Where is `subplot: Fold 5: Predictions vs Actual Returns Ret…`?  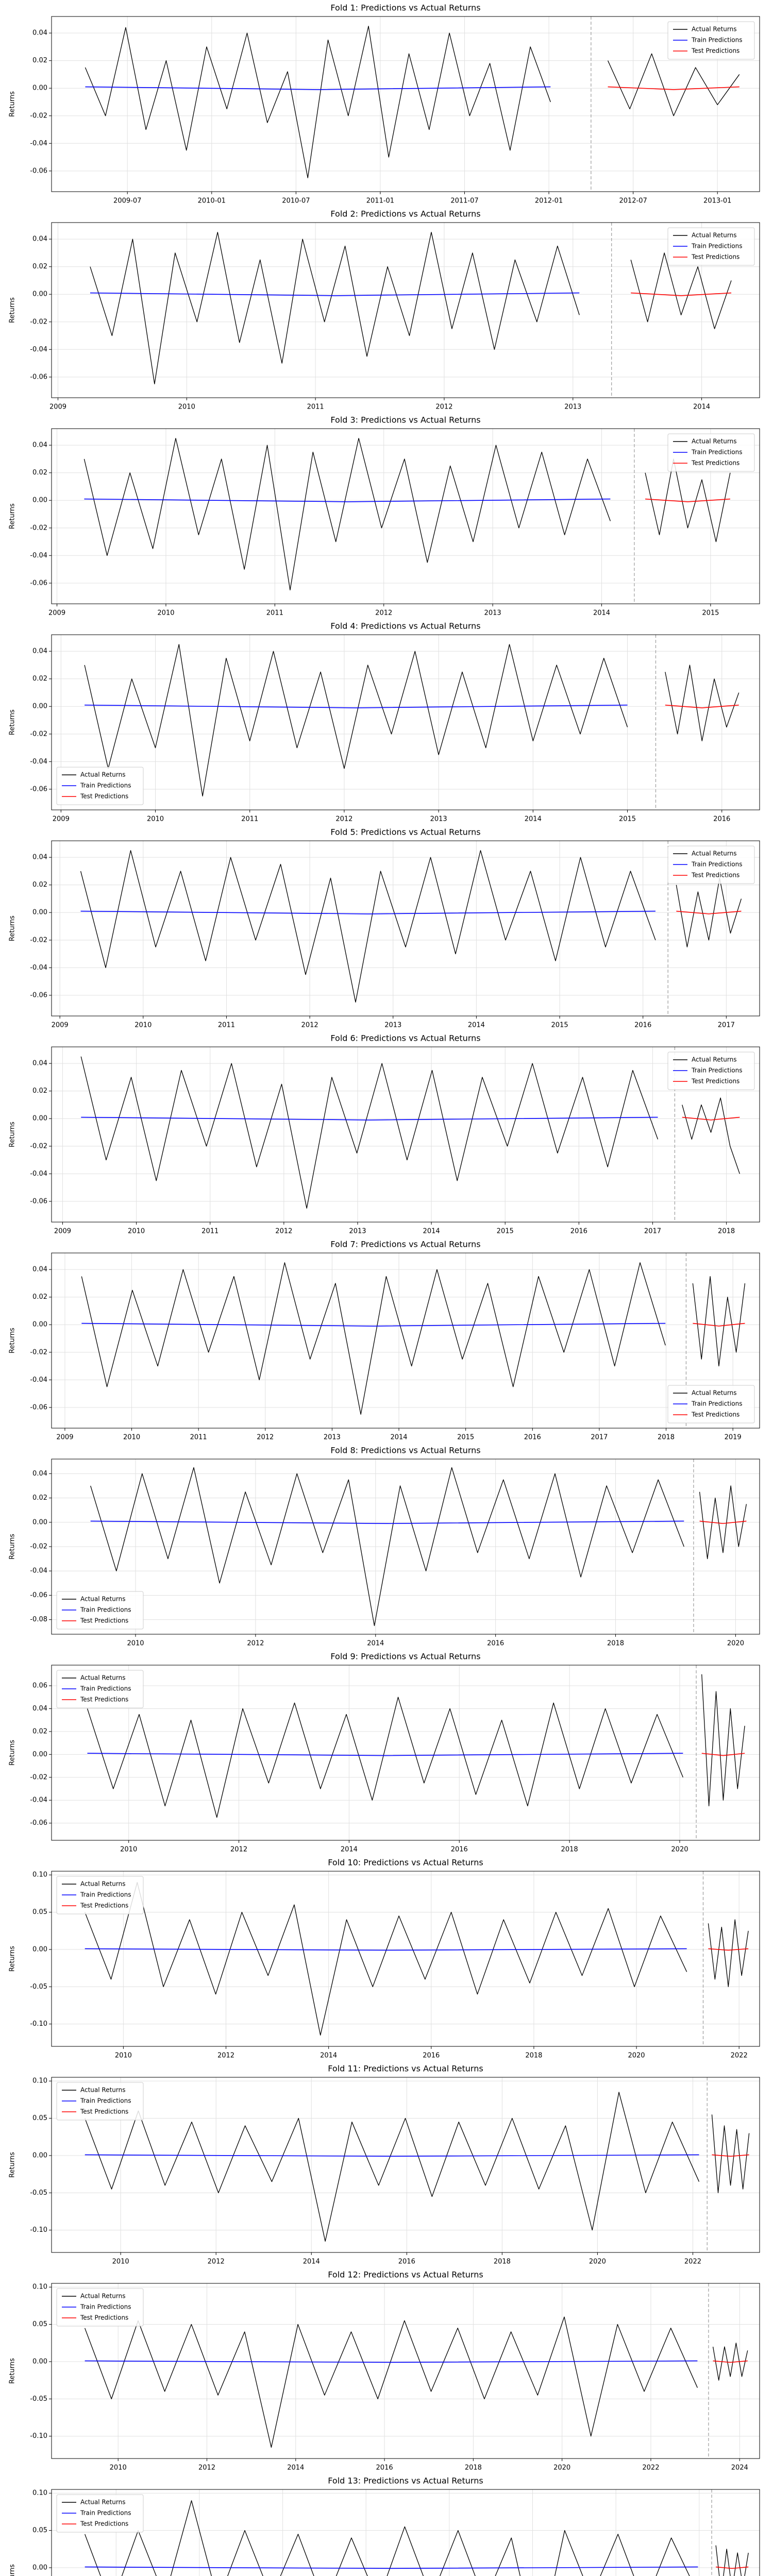
subplot: Fold 5: Predictions vs Actual Returns Ret… is located at coordinates (384, 928).